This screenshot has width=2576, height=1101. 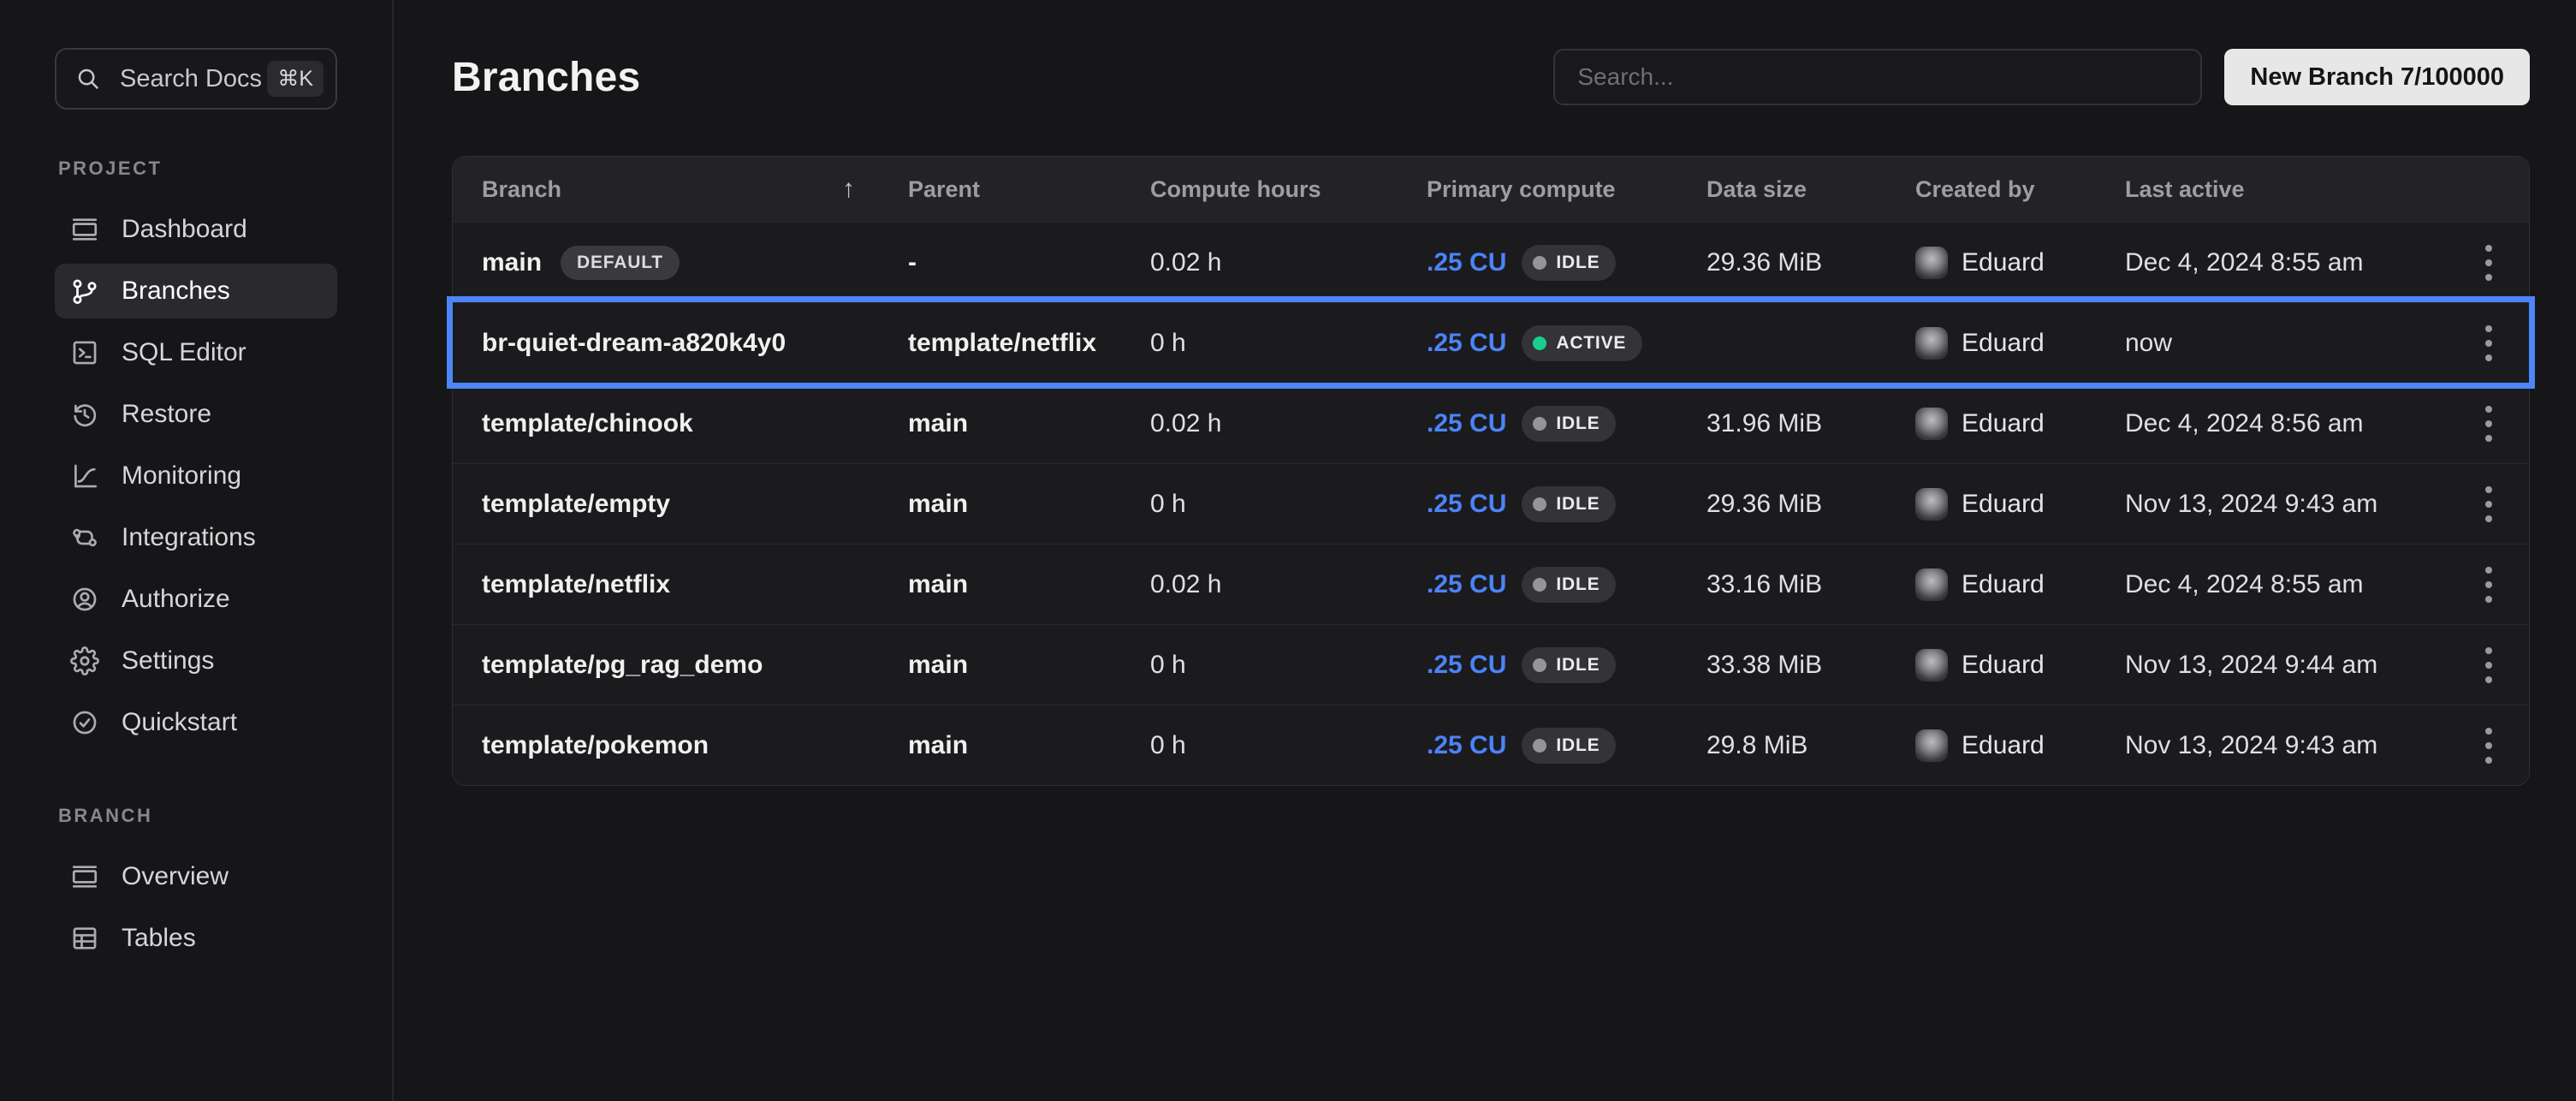 What do you see at coordinates (546, 77) in the screenshot?
I see `page-title: Branches` at bounding box center [546, 77].